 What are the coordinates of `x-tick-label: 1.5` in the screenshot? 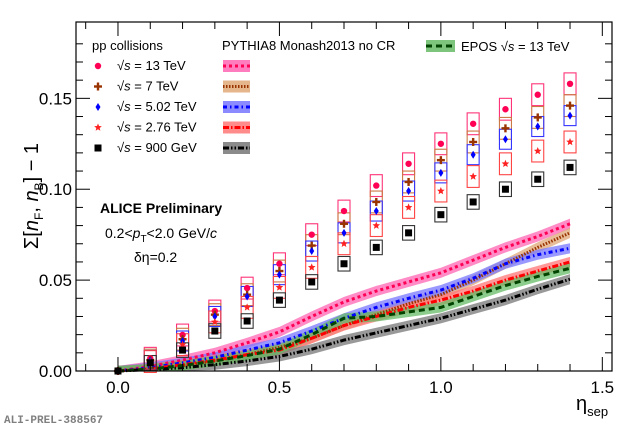 It's located at (602, 387).